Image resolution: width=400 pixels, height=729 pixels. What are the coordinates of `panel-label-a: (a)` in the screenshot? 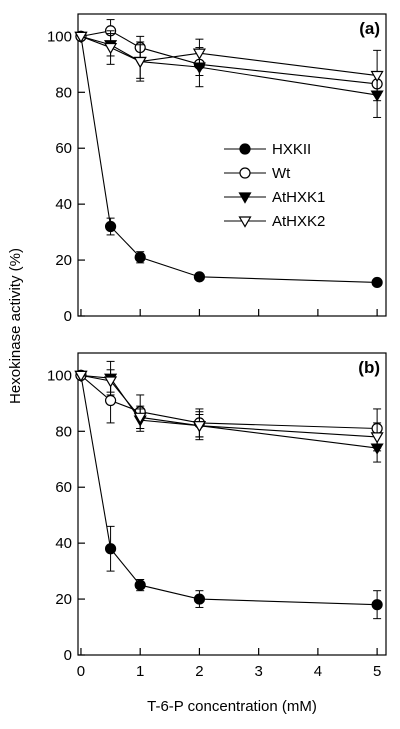 It's located at (369, 28).